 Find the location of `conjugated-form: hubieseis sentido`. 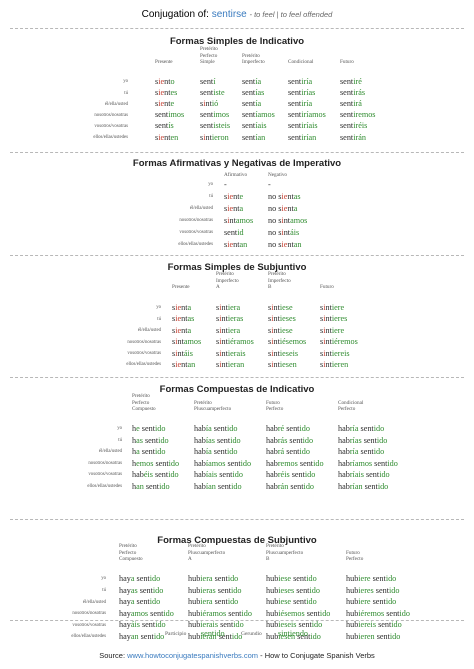

conjugated-form: hubieseis sentido is located at coordinates (294, 625).